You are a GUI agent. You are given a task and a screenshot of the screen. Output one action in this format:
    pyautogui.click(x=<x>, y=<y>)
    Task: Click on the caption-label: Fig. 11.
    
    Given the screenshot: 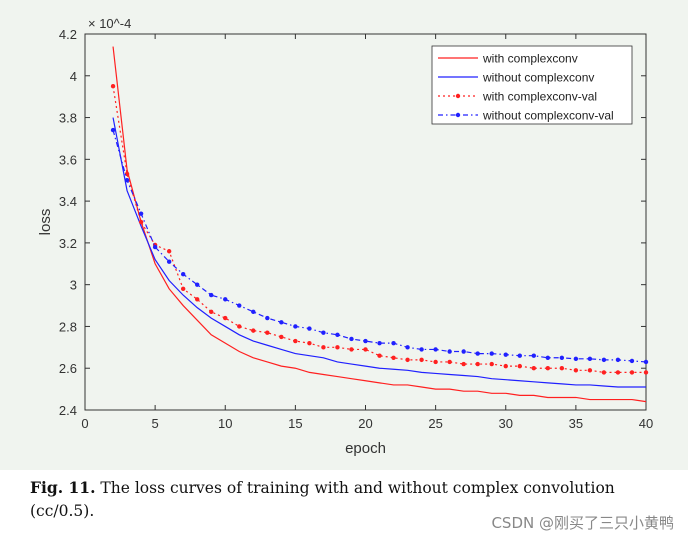 What is the action you would take?
    pyautogui.click(x=63, y=487)
    